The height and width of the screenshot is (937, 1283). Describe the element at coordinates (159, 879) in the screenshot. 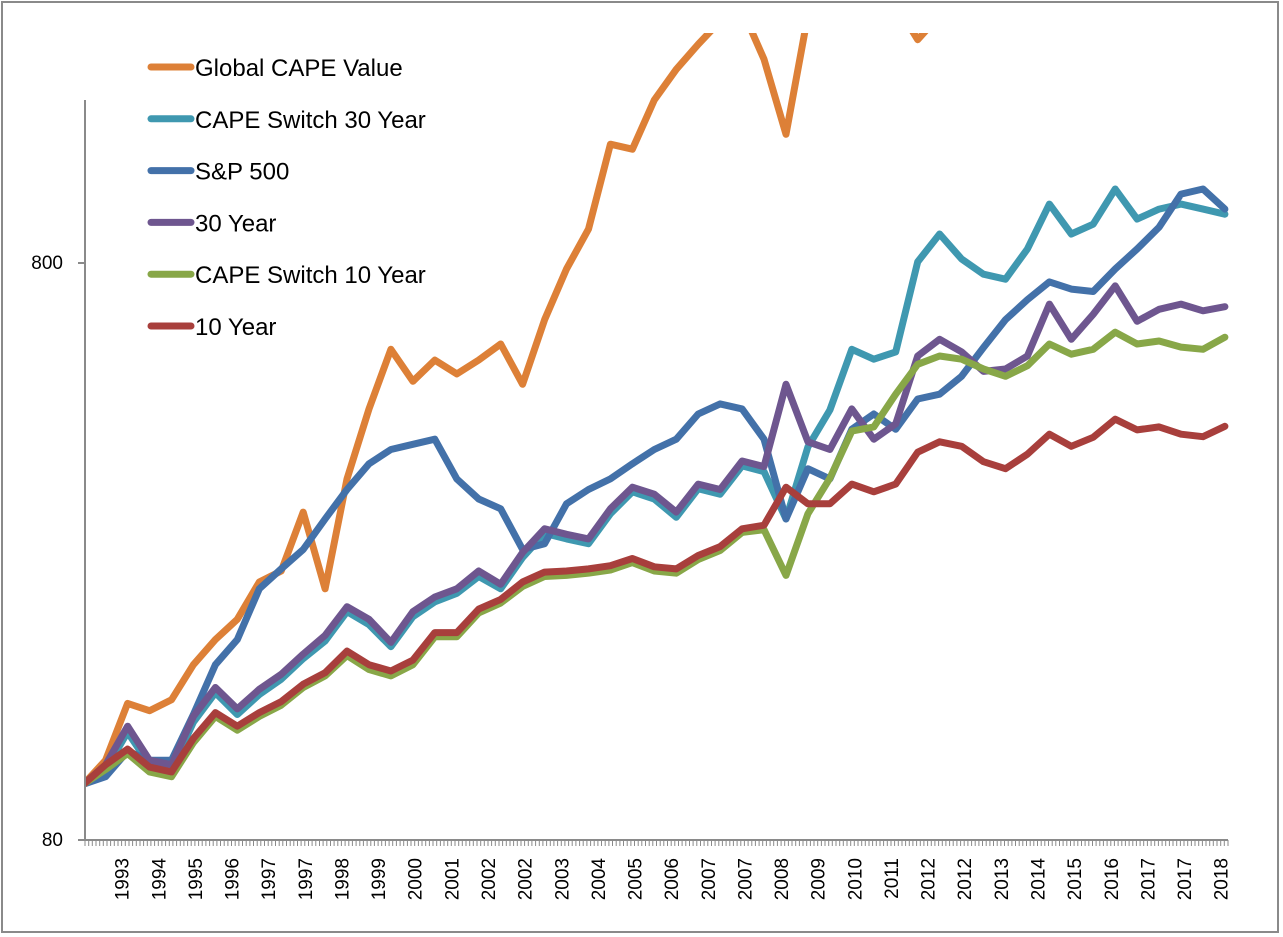

I see `x-tick-label: 1994` at that location.